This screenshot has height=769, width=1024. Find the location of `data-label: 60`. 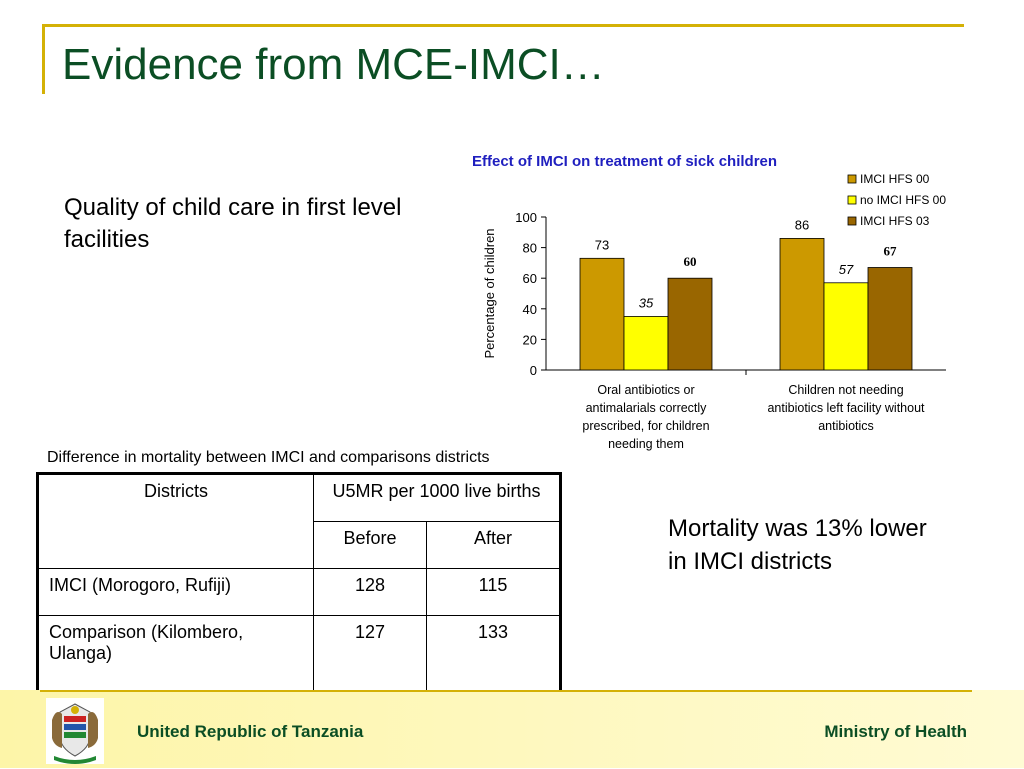

data-label: 60 is located at coordinates (690, 261).